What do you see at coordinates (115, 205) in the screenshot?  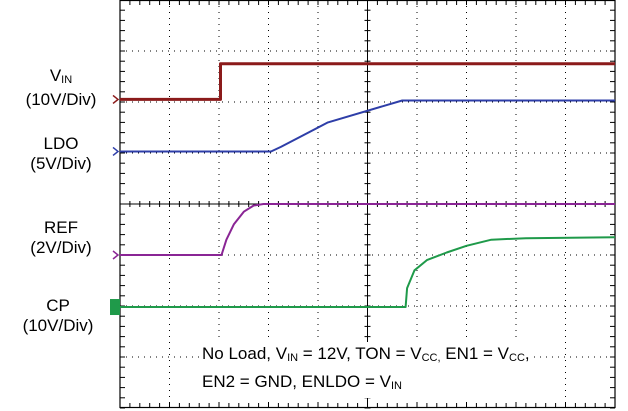 I see `channel-markers` at bounding box center [115, 205].